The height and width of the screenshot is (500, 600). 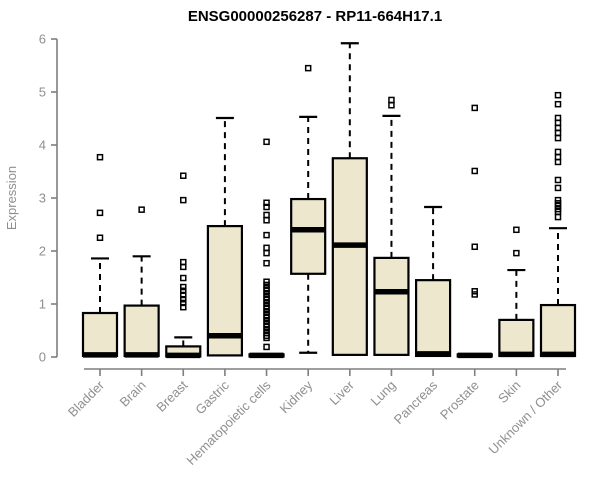 What do you see at coordinates (42, 145) in the screenshot?
I see `y-tick-label: 4` at bounding box center [42, 145].